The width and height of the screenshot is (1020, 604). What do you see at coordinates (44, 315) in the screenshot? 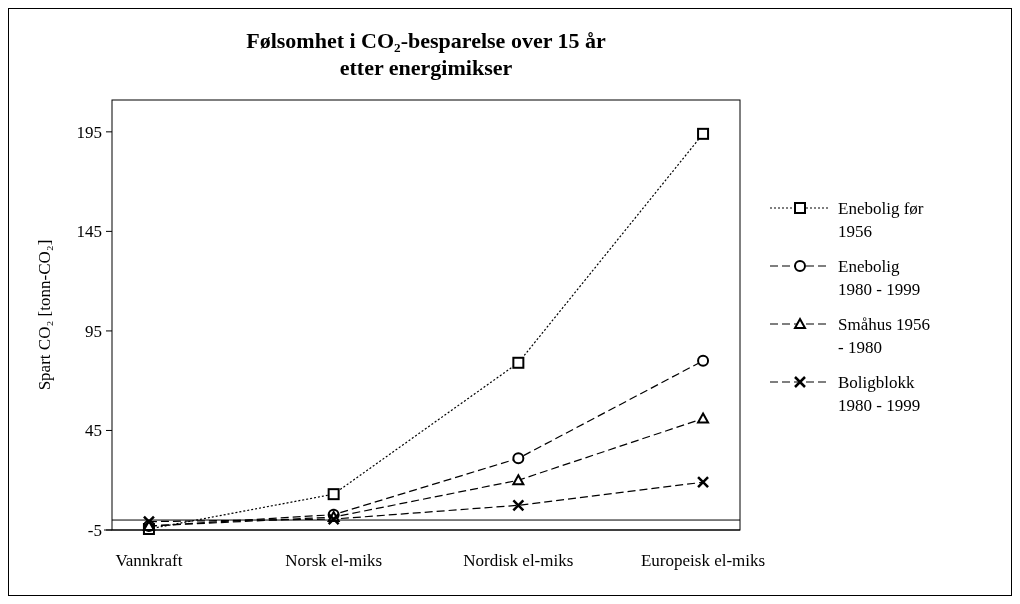
I see `y-axis-title: Spart CO₂ [tonn-CO₂]` at bounding box center [44, 315].